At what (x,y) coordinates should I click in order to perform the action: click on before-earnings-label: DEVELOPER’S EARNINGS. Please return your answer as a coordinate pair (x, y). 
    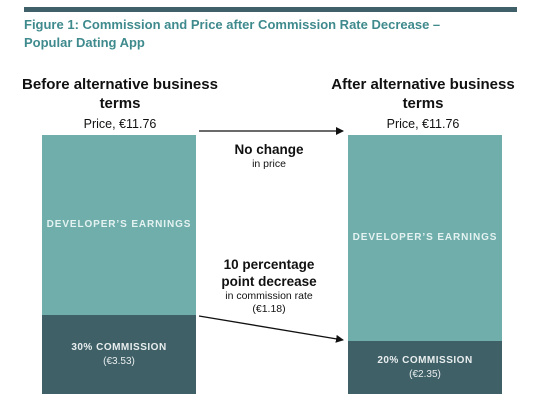
    Looking at the image, I should click on (119, 224).